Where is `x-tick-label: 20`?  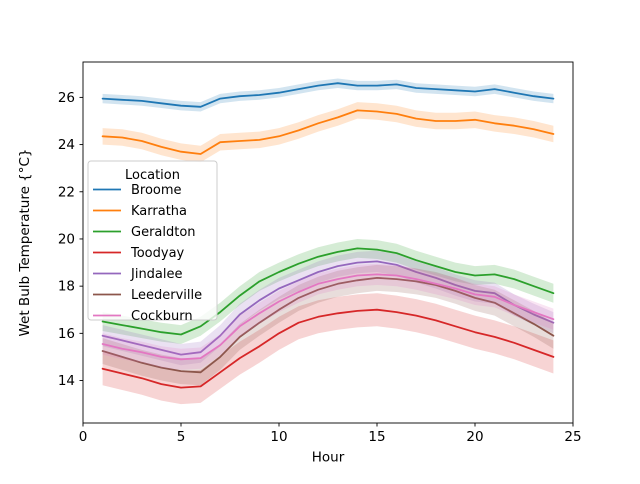 x-tick-label: 20 is located at coordinates (474, 437).